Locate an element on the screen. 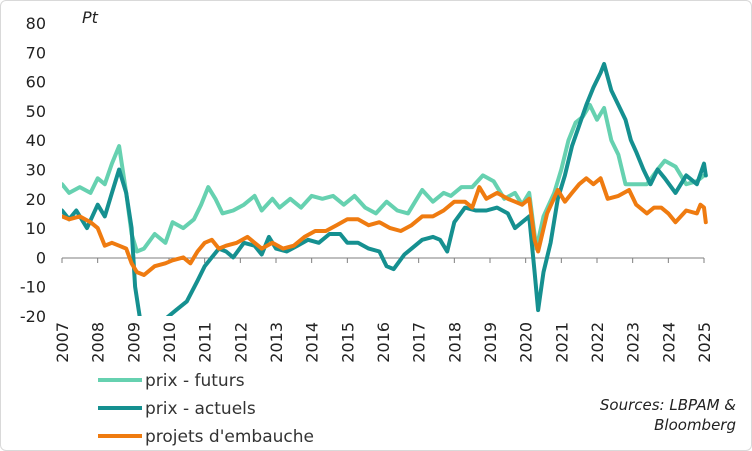 Image resolution: width=752 pixels, height=451 pixels. y-tick-label: 50 is located at coordinates (36, 111).